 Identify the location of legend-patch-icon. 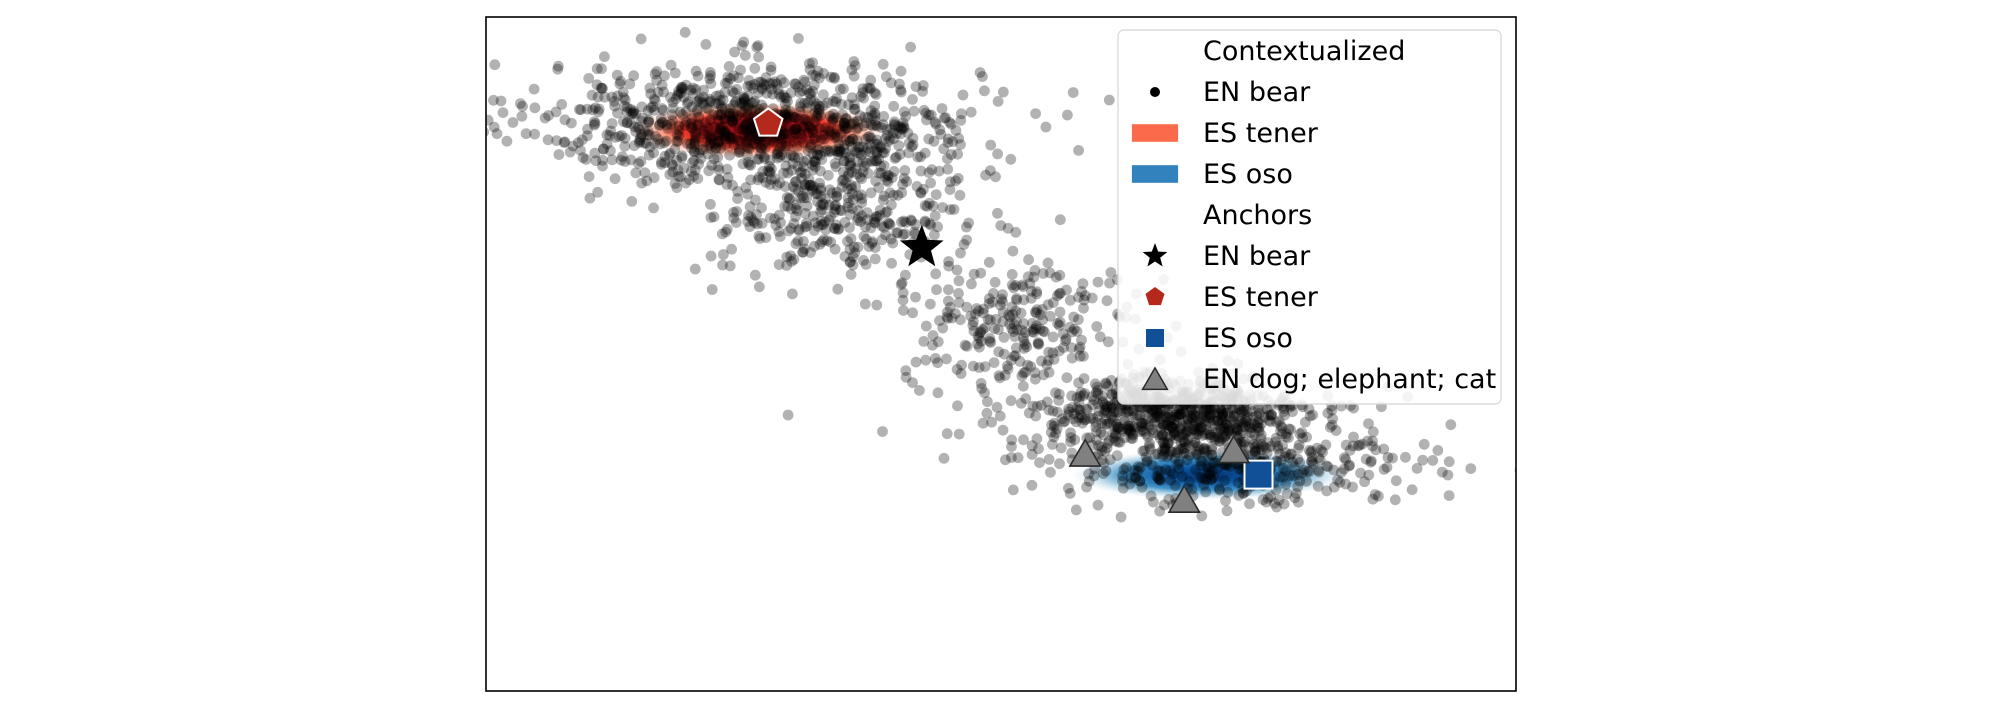
(1155, 174).